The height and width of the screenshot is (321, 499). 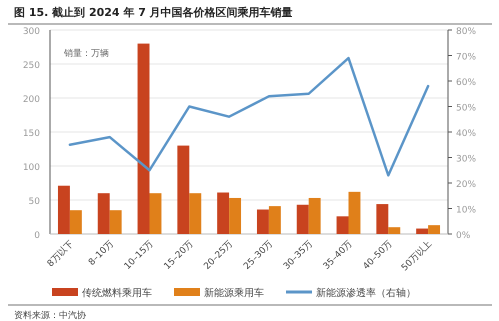 I want to click on y2-tick-label: 0%, so click(x=463, y=236).